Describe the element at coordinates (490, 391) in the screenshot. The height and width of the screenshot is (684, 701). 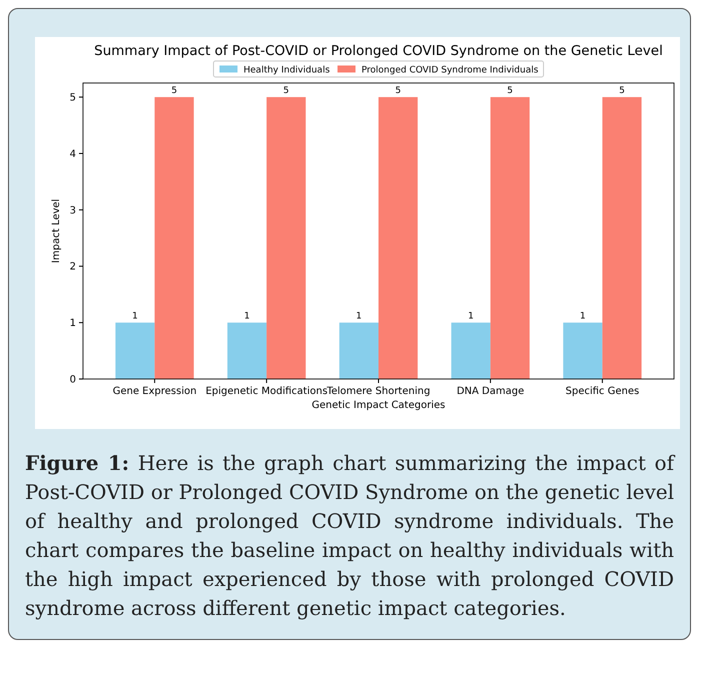
I see `x-tick-label: DNA Damage` at that location.